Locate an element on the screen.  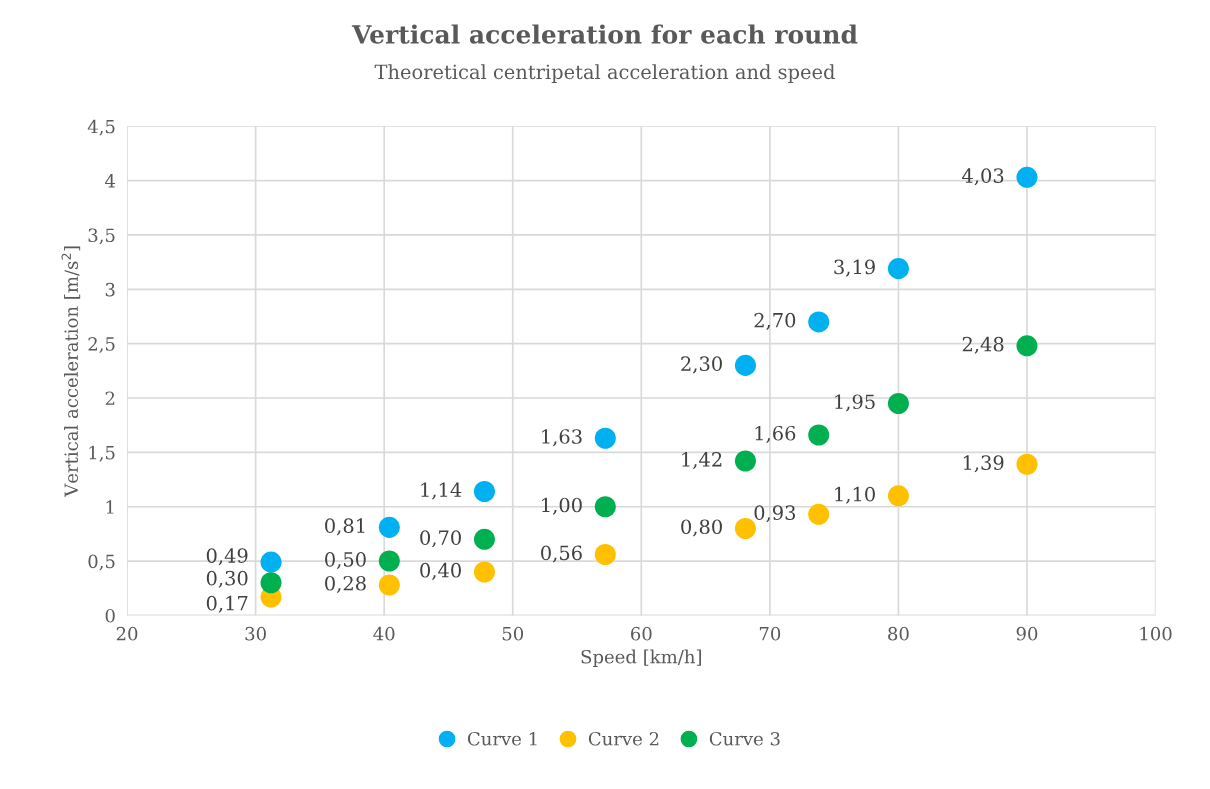
y-tick-label: 1,5 is located at coordinates (102, 453).